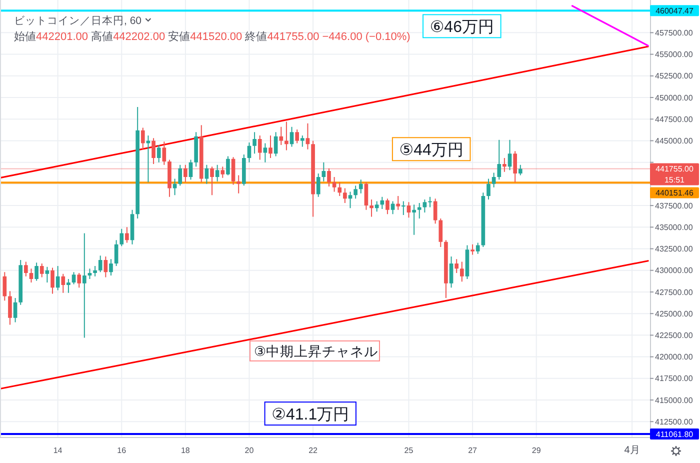 This screenshot has width=700, height=463. What do you see at coordinates (537, 450) in the screenshot?
I see `x-tick-label: 29` at bounding box center [537, 450].